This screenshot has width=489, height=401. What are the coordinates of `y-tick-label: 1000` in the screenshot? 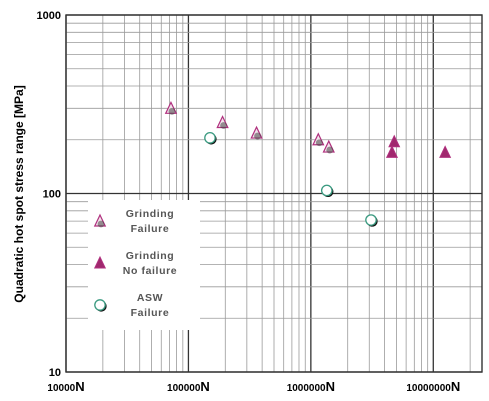 It's located at (49, 16).